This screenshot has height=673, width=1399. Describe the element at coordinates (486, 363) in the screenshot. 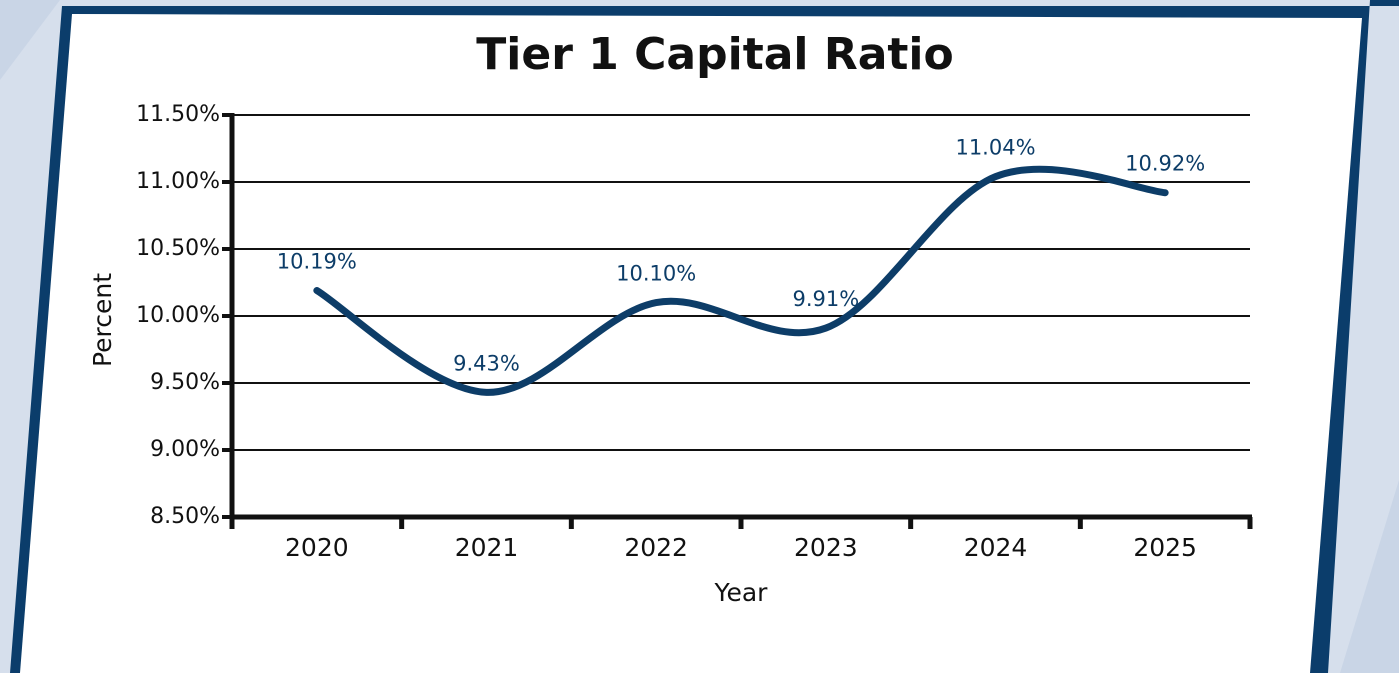

I see `data-label: 9.43%` at that location.